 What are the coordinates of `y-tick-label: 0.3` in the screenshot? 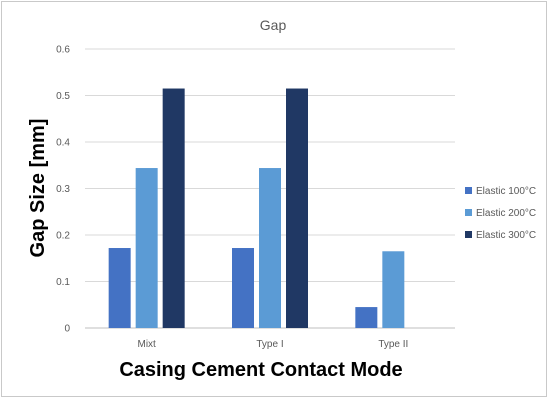 It's located at (63, 189).